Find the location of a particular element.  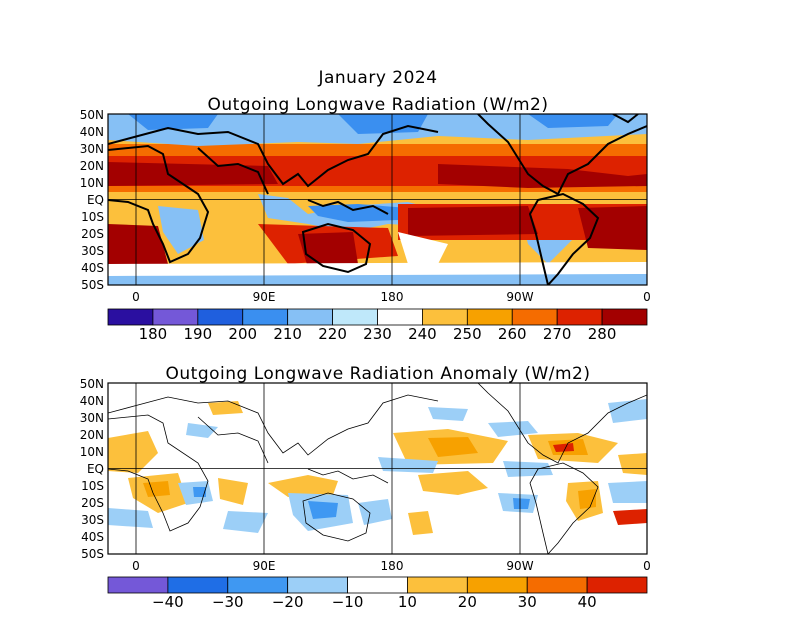

coast-north-america is located at coordinates (562, 155).